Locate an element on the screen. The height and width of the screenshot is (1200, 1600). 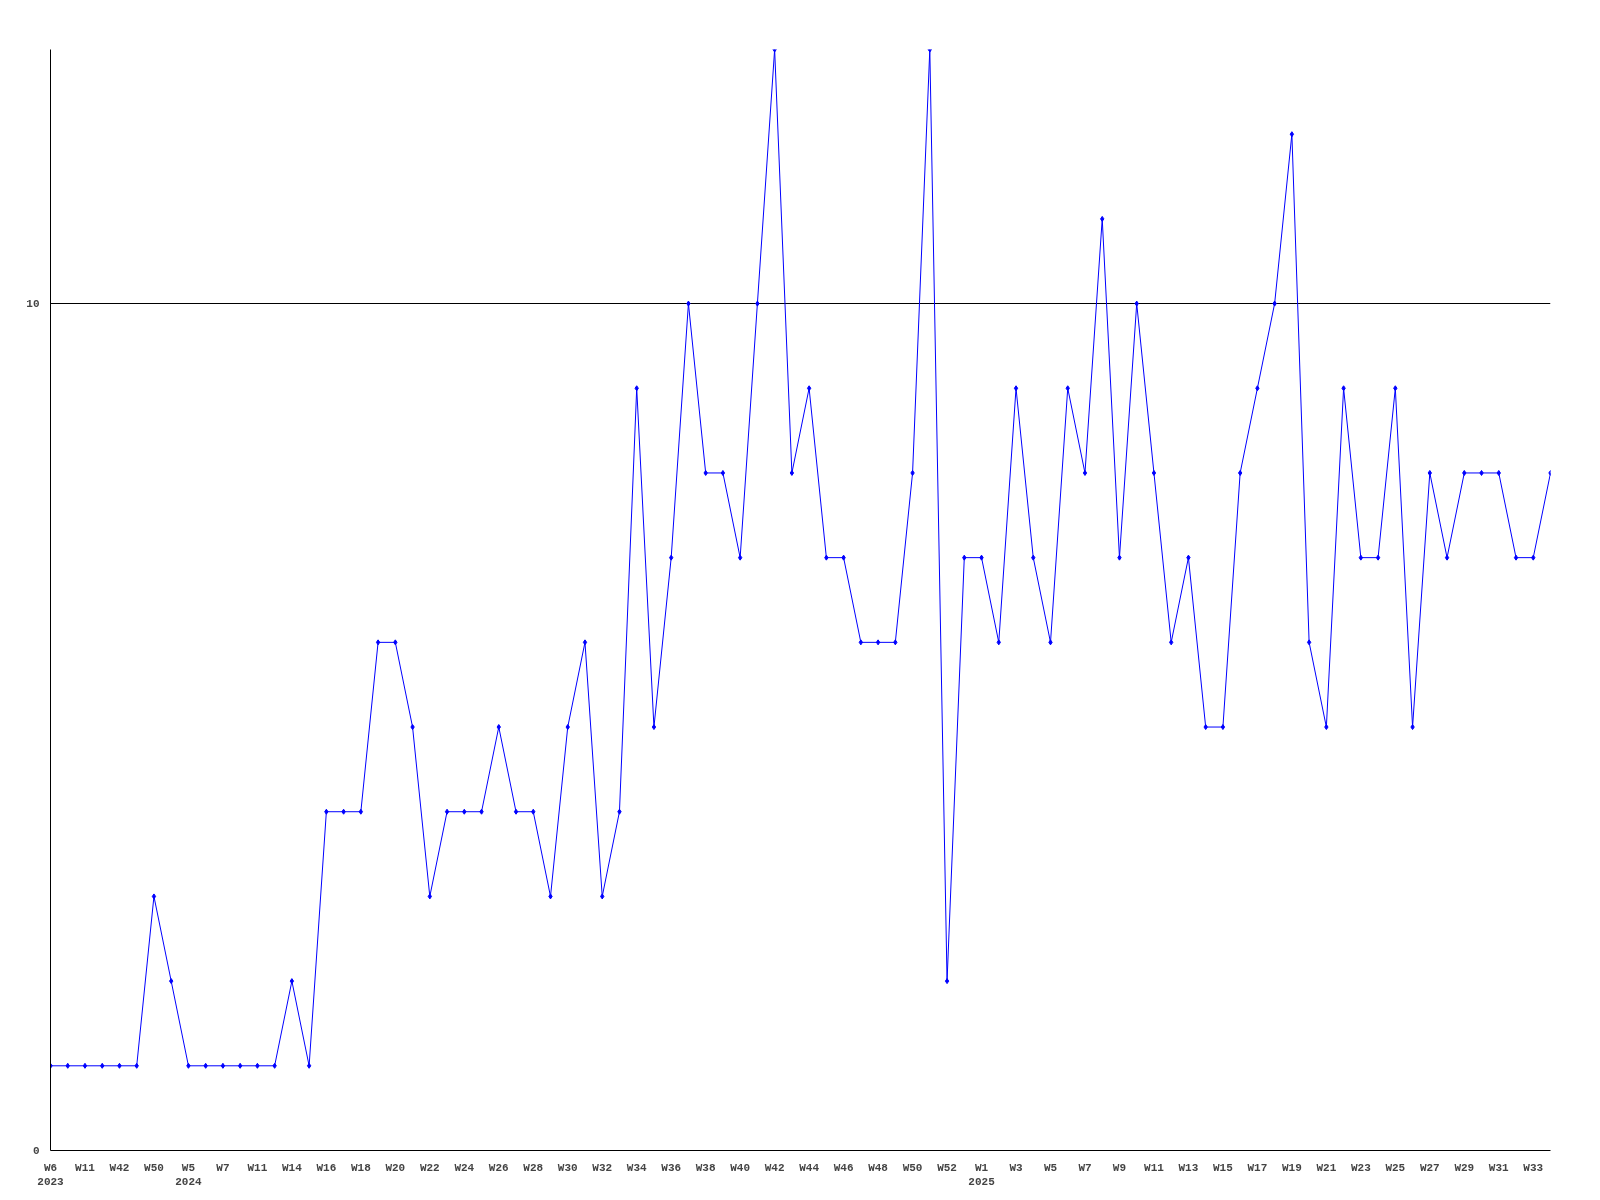
x-tick-label: W25 is located at coordinates (1395, 1167).